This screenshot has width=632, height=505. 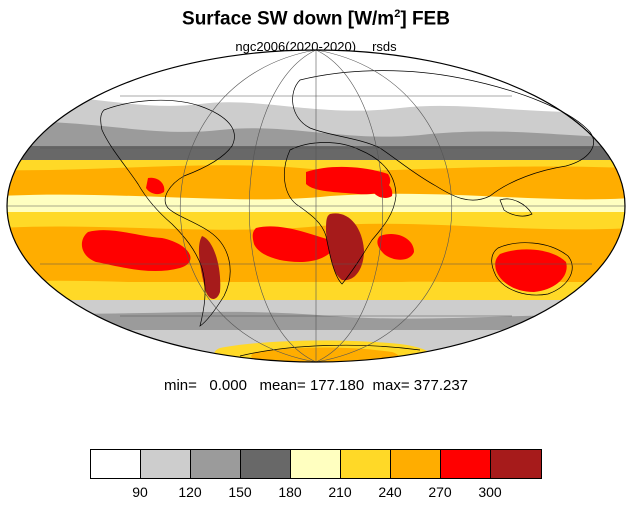 I want to click on colorbar-label: 300, so click(x=490, y=492).